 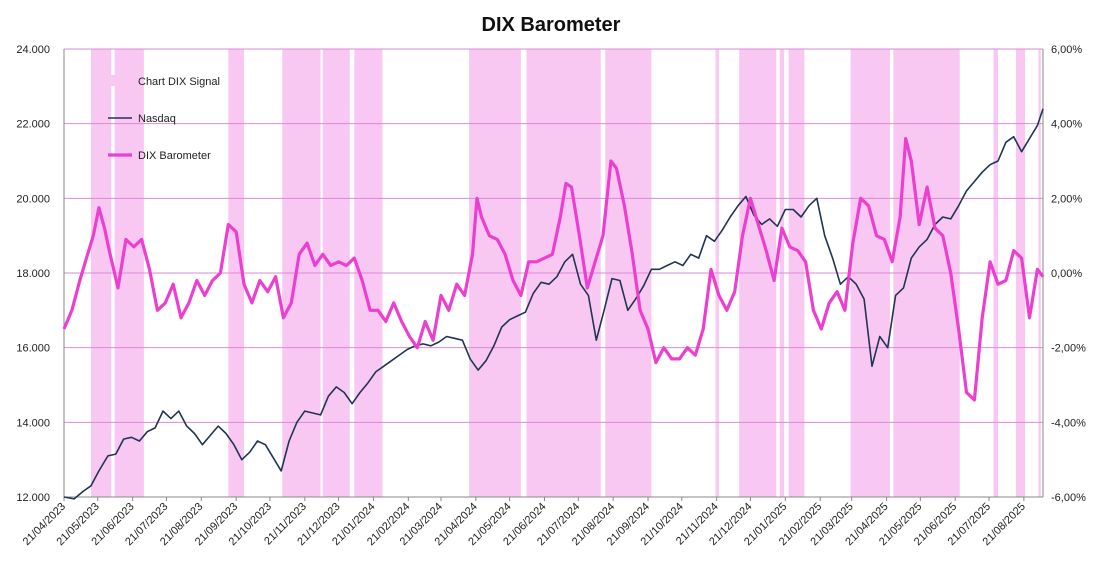 I want to click on right-tick-label: 2,00%, so click(x=1066, y=199).